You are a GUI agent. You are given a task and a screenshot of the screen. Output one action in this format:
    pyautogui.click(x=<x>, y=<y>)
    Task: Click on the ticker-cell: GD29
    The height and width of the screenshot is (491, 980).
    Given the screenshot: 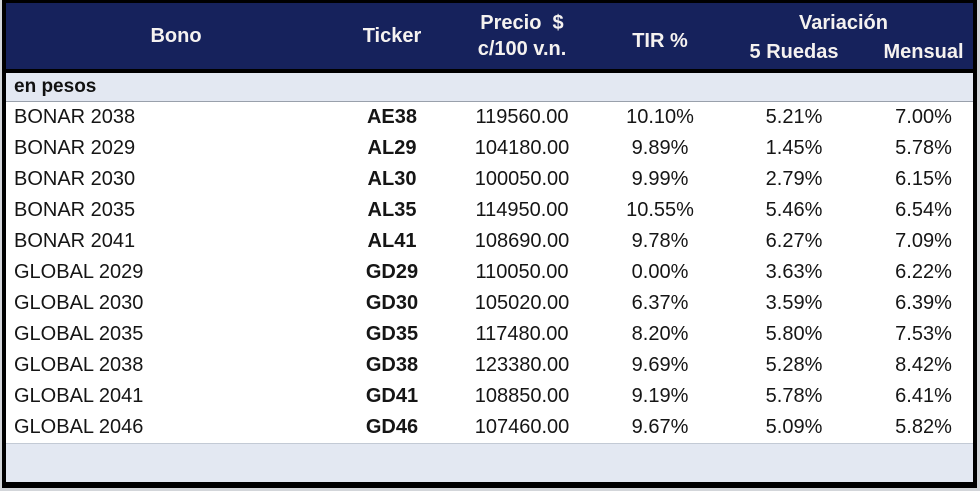 What is the action you would take?
    pyautogui.click(x=392, y=272)
    